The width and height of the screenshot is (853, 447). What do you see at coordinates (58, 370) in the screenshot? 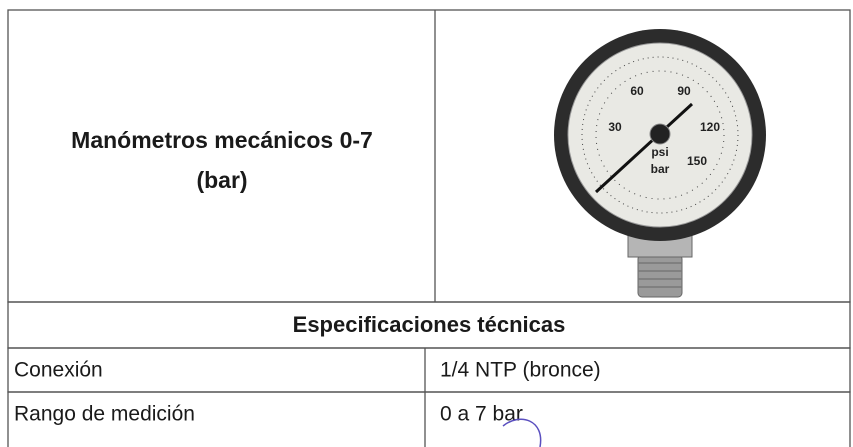
I see `spec-label: Conexión` at bounding box center [58, 370].